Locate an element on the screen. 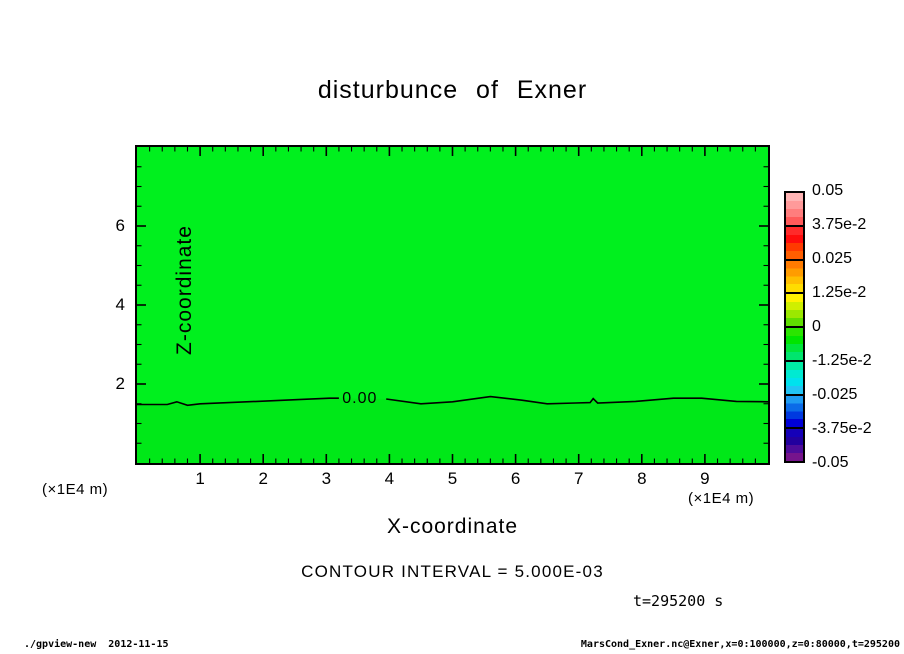 This screenshot has height=654, width=904. y-axis-unit-label: (×1E4 m) is located at coordinates (75, 489).